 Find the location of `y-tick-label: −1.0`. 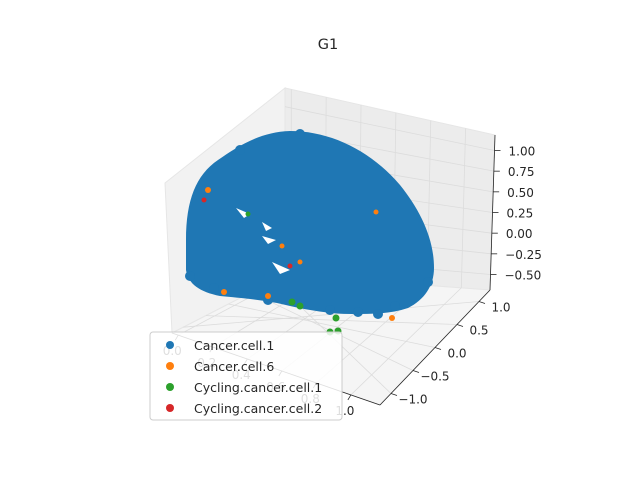

y-tick-label: −1.0 is located at coordinates (412, 400).